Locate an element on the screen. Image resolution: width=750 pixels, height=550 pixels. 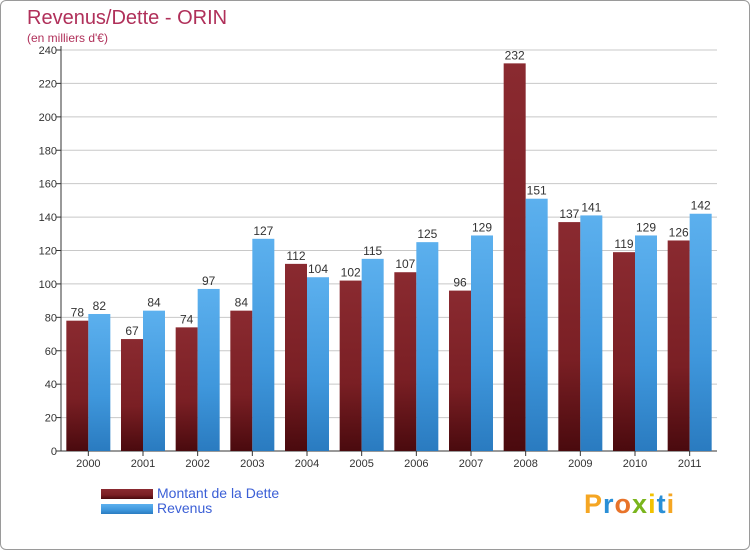
y-tick-label: 40 is located at coordinates (51, 385).